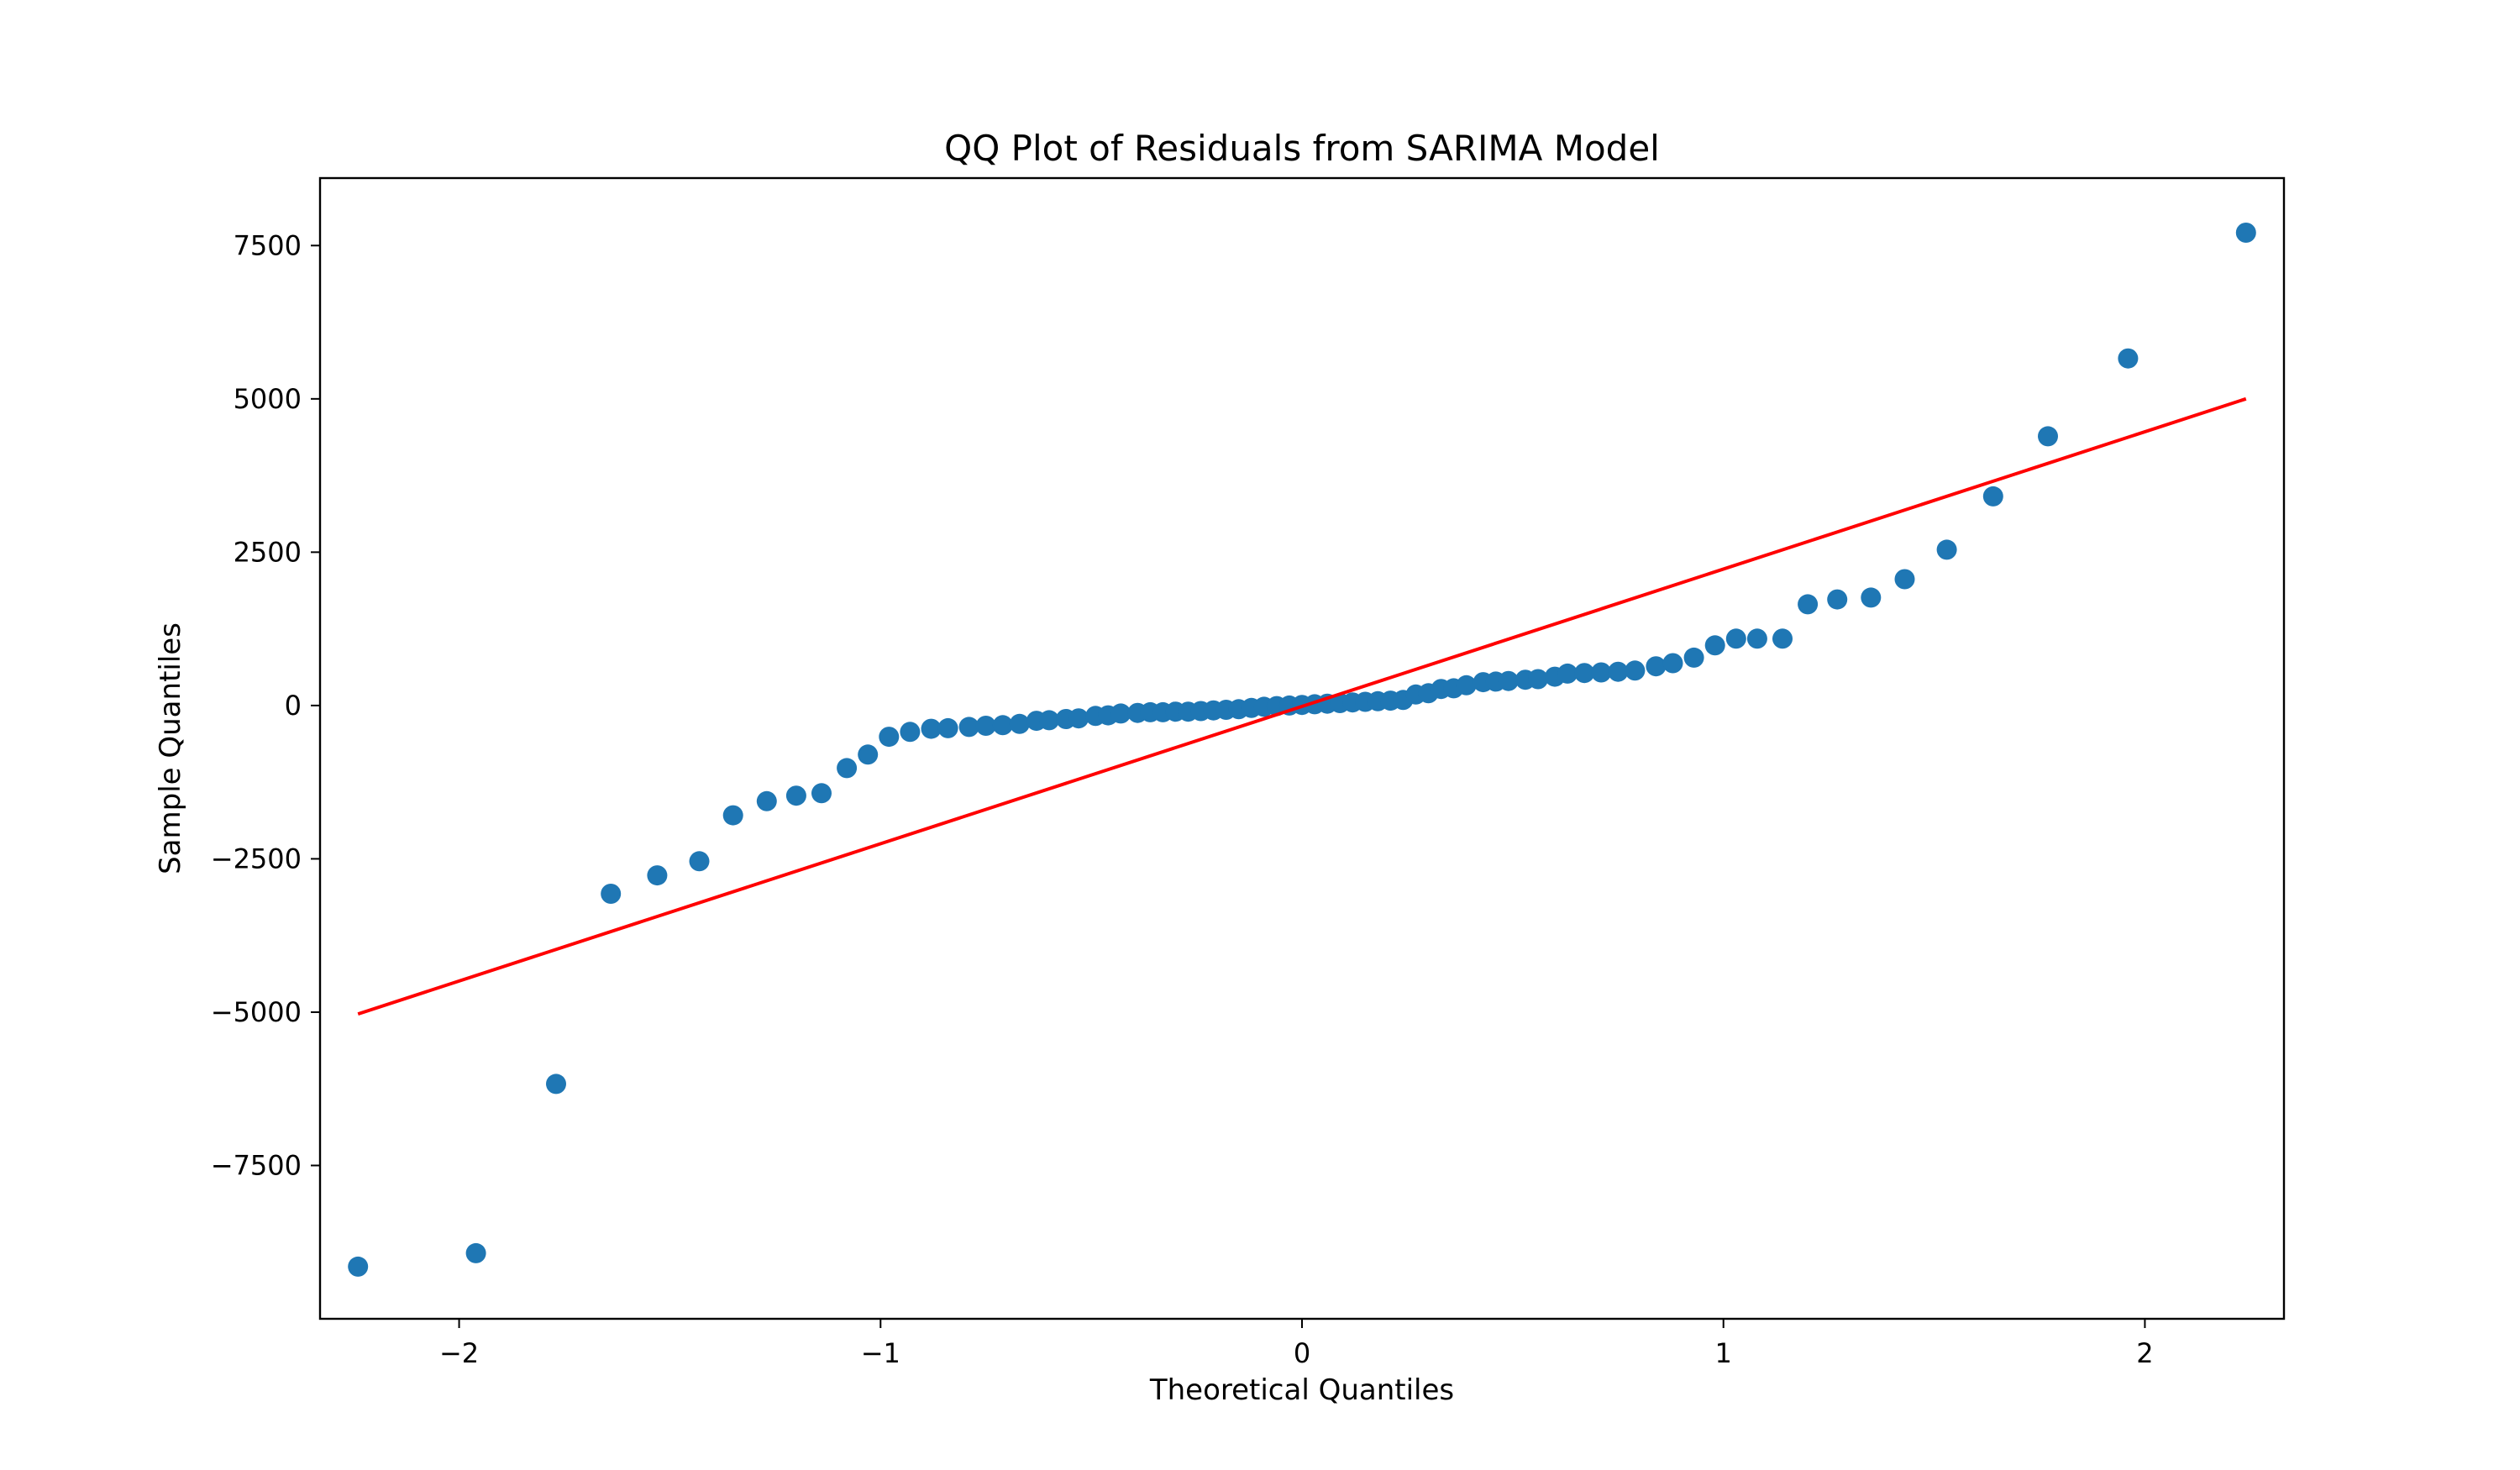 The height and width of the screenshot is (1470, 2520). I want to click on x-tick-label: −2, so click(459, 1353).